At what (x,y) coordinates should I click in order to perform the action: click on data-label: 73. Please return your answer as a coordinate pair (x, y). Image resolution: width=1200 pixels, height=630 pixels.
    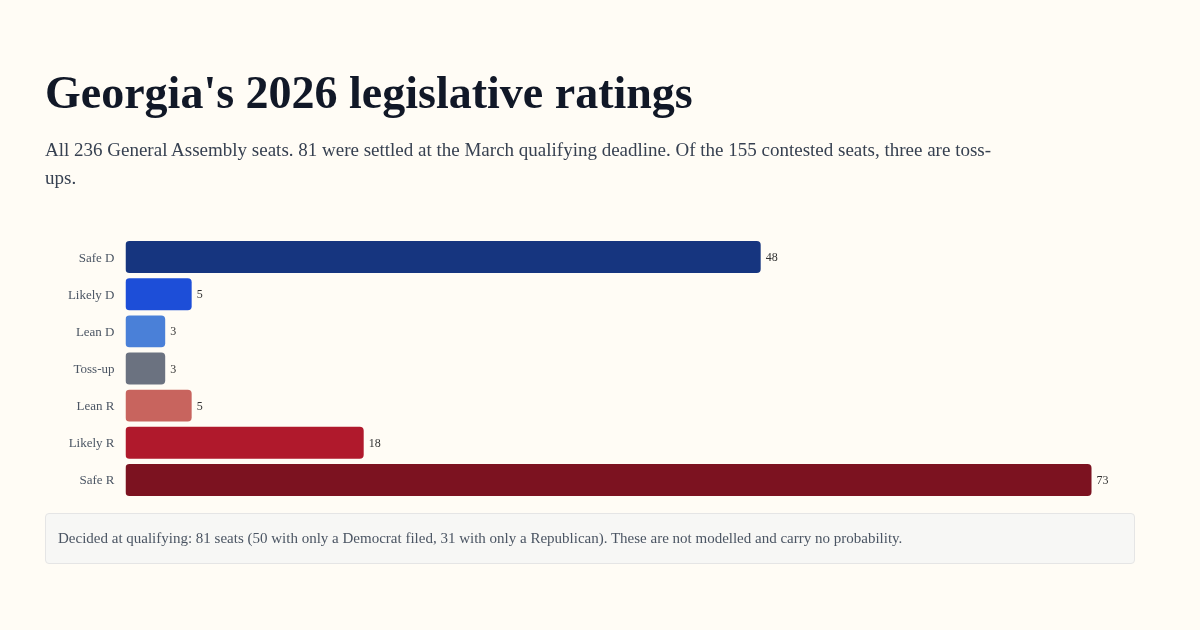
    Looking at the image, I should click on (1102, 479).